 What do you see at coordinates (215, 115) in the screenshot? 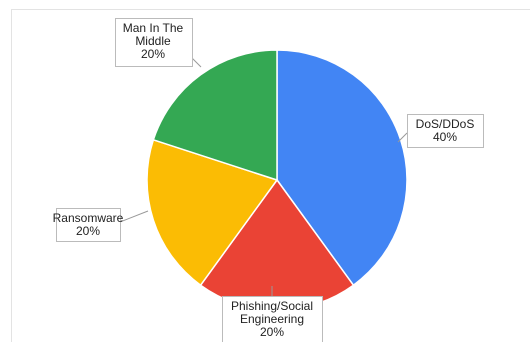
I see `pie-slice-man-in-the-middle` at bounding box center [215, 115].